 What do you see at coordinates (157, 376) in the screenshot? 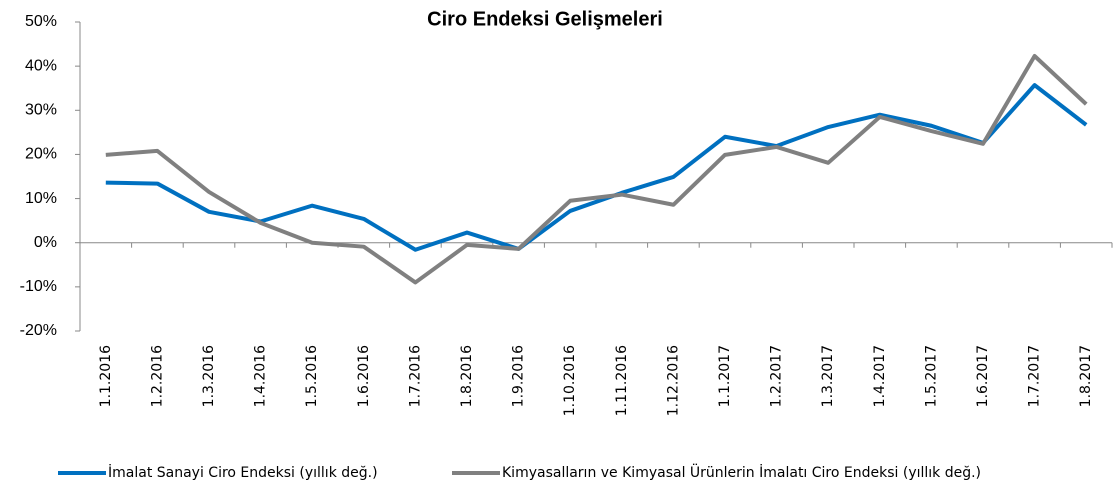
I see `x-tick-label: 1.2.2016` at bounding box center [157, 376].